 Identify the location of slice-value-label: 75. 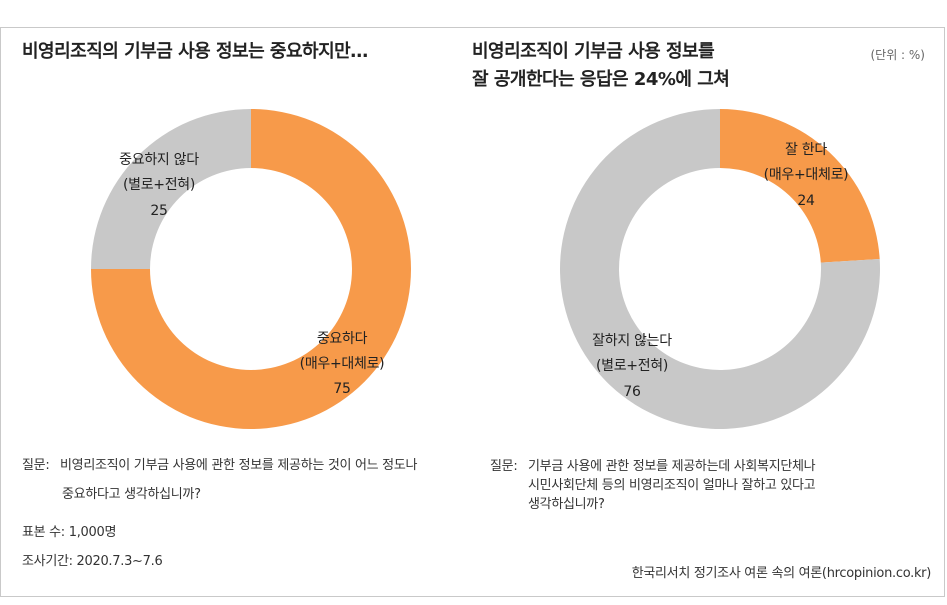
(341, 389).